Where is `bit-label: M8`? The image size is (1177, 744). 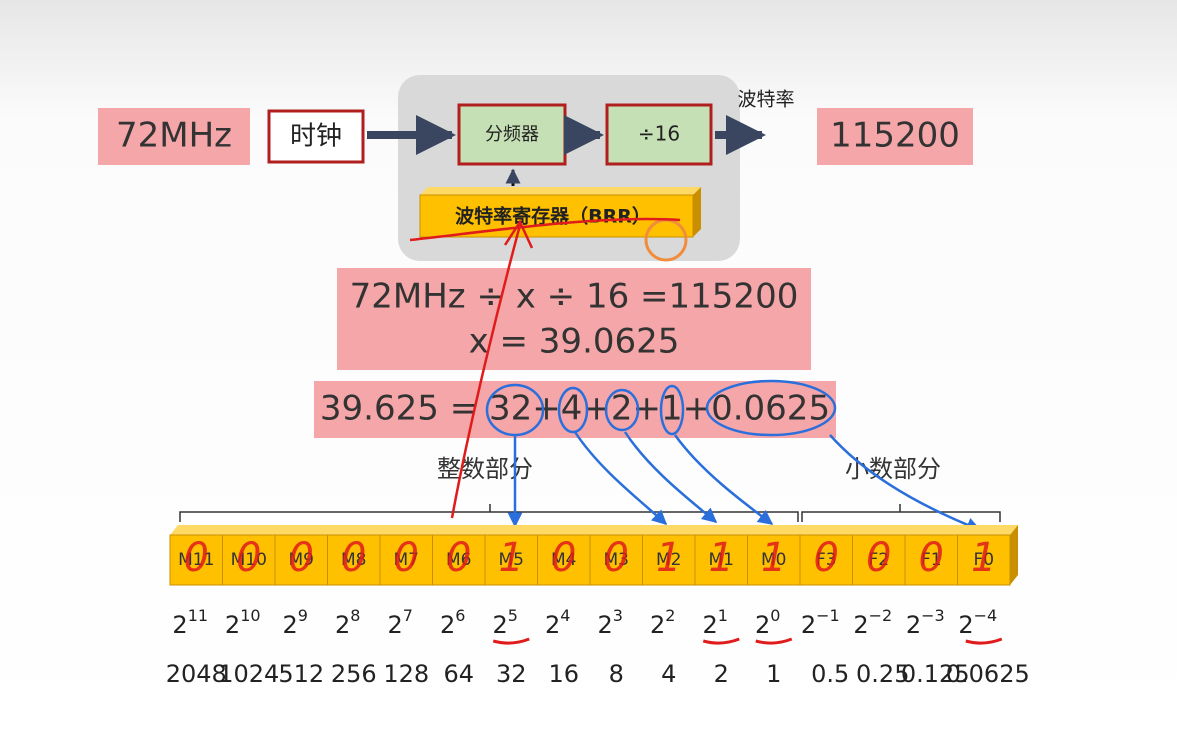
bit-label: M8 is located at coordinates (353, 560).